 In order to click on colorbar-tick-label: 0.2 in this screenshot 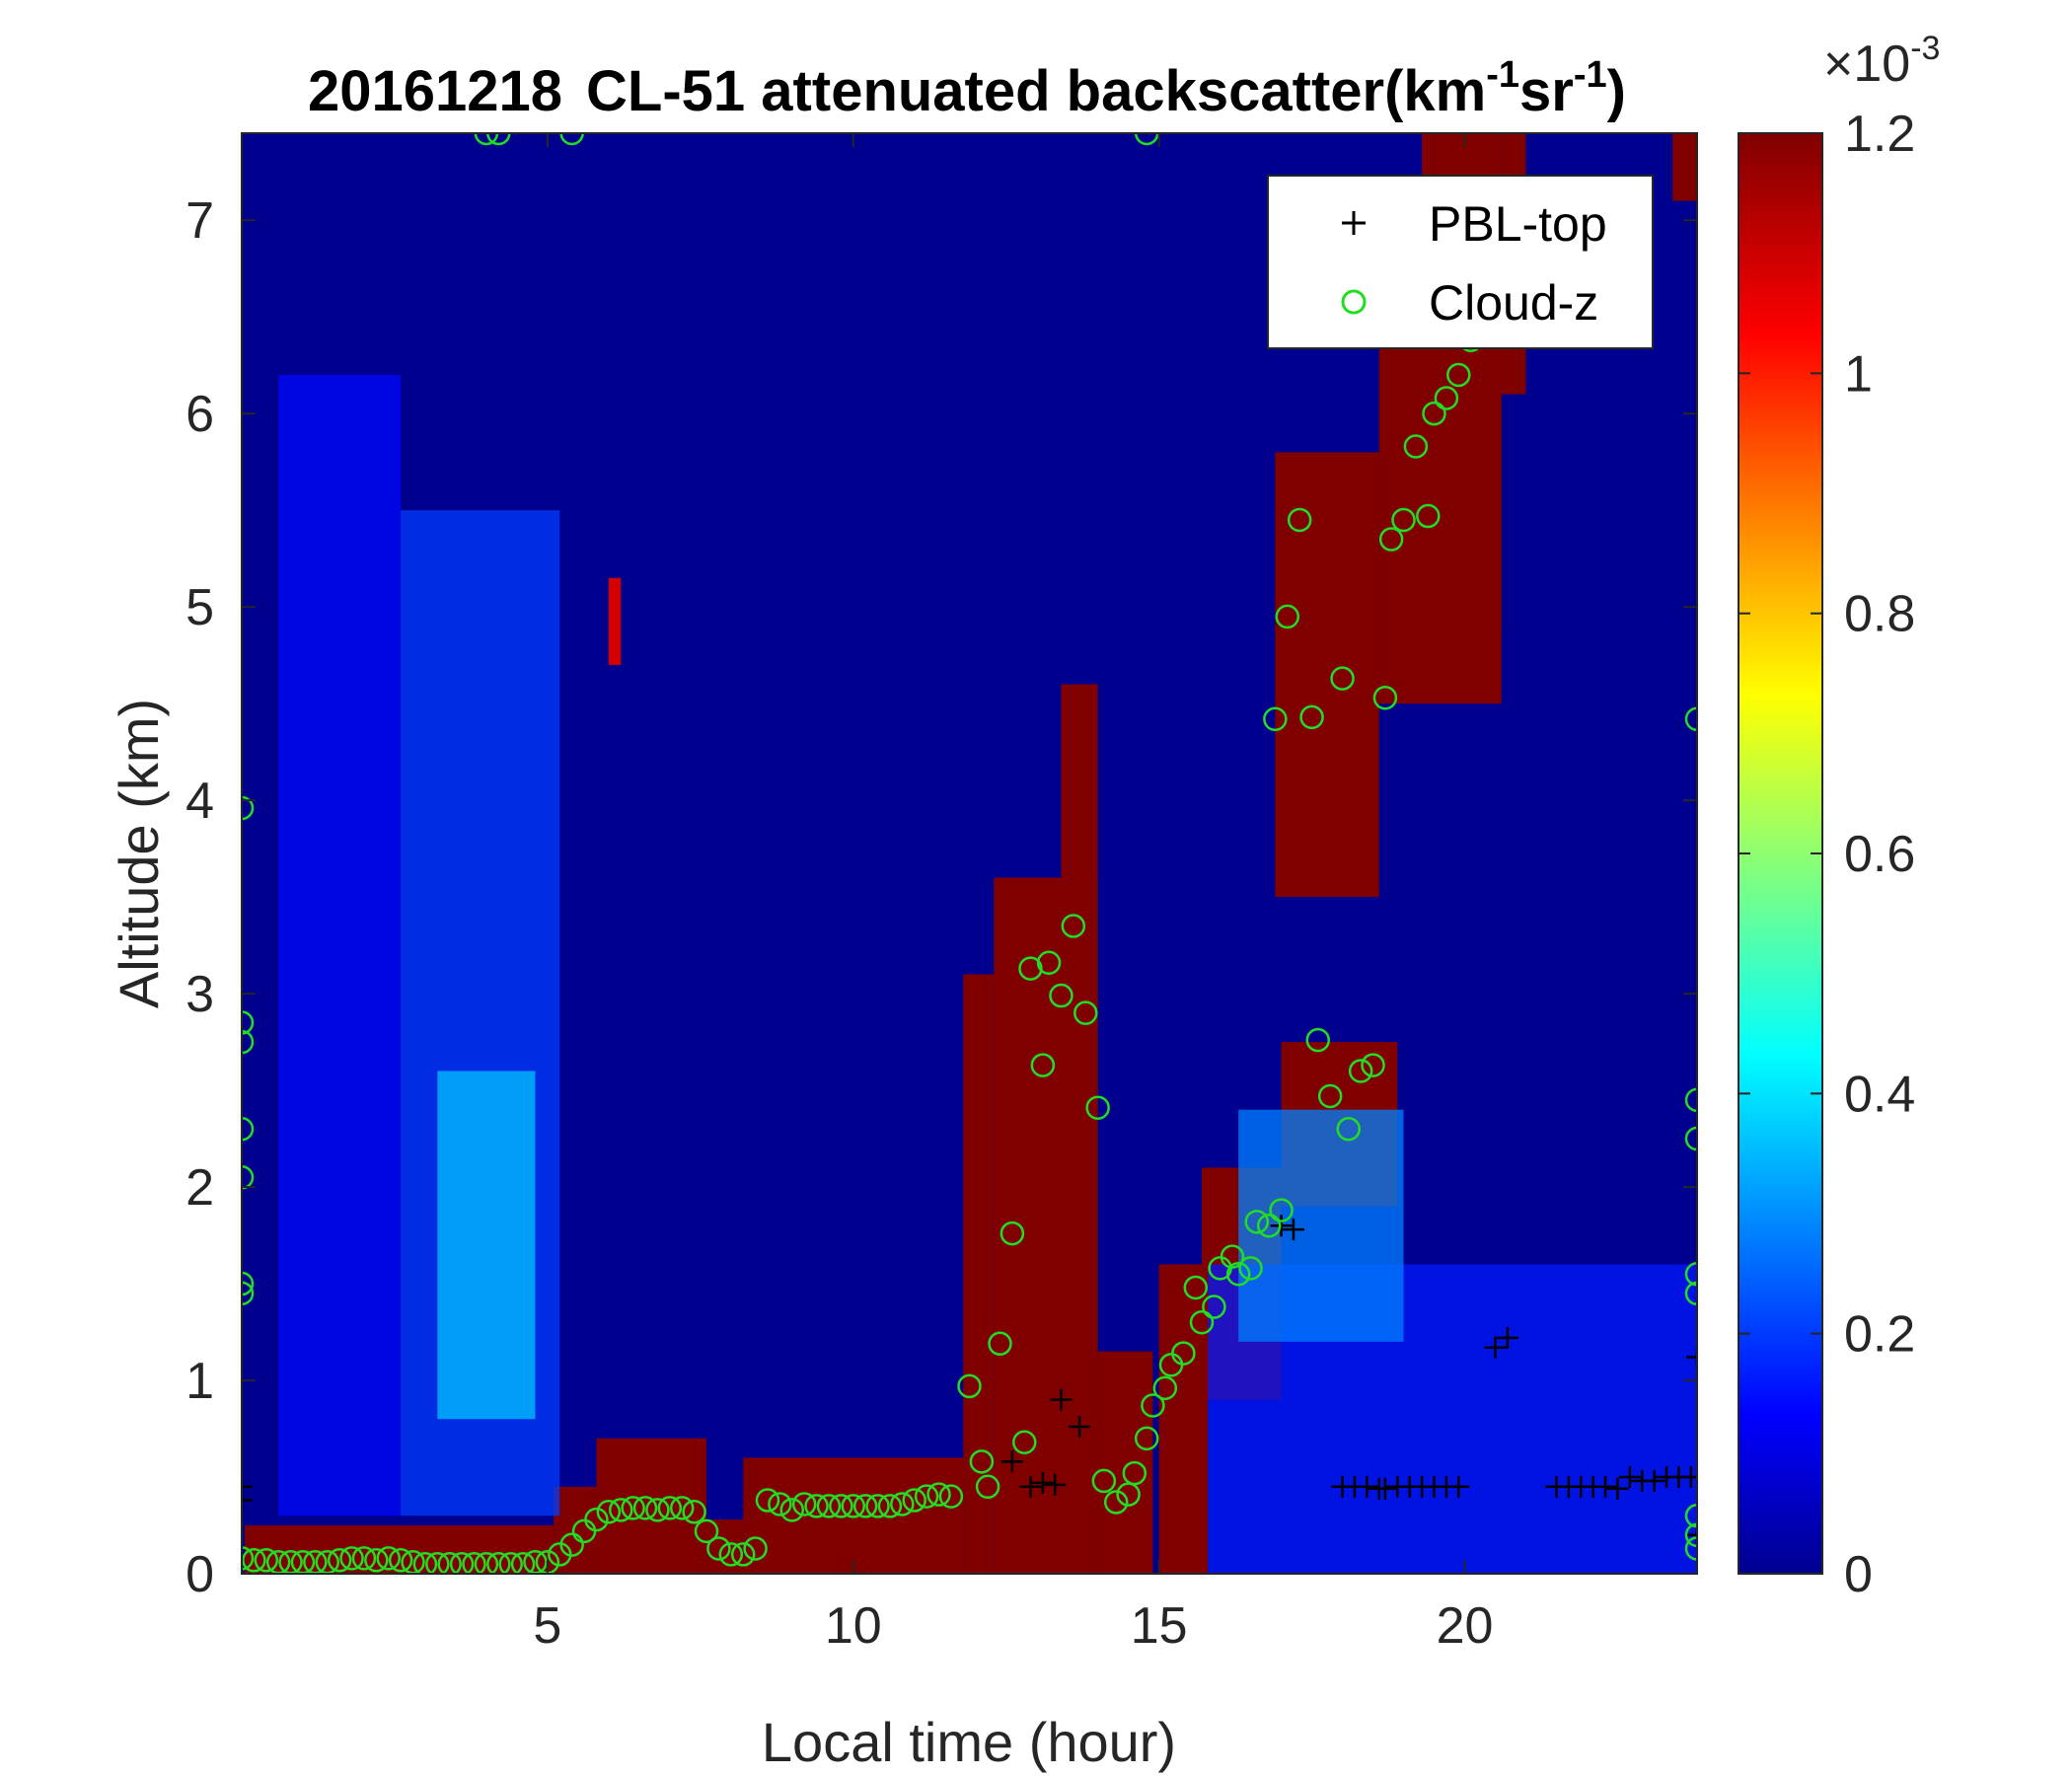, I will do `click(1880, 1335)`.